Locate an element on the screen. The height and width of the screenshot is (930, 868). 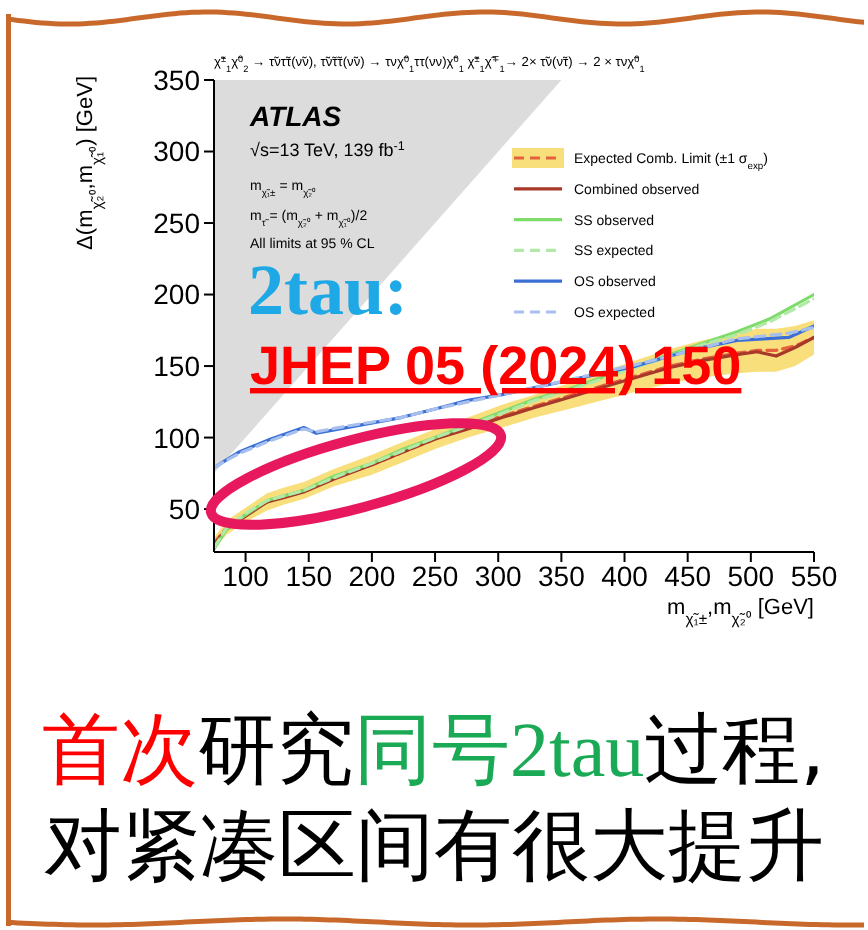
text: 2tau is located at coordinates (577, 751).